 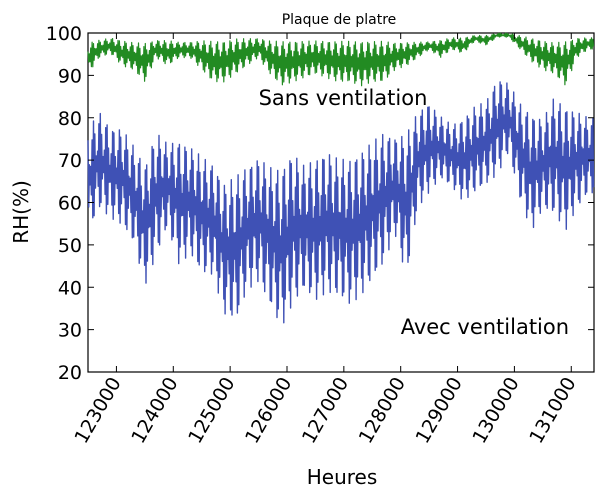 What do you see at coordinates (70, 373) in the screenshot?
I see `y-tick-label: 20` at bounding box center [70, 373].